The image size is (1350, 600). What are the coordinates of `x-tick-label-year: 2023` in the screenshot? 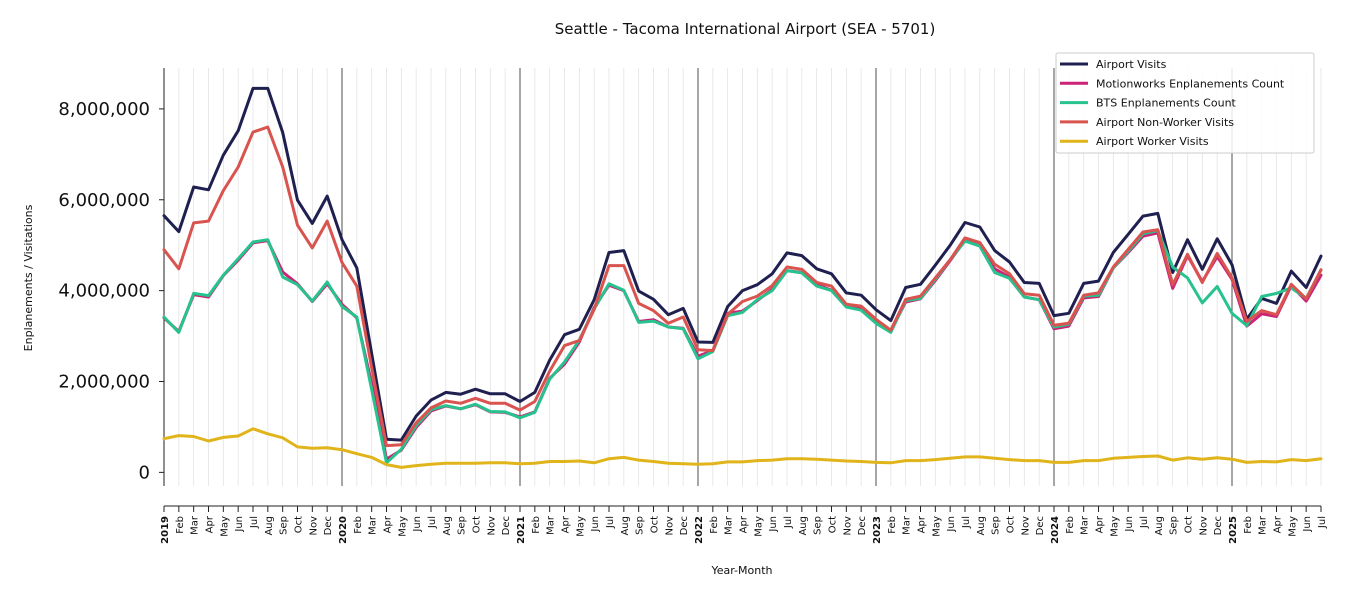 It's located at (877, 530).